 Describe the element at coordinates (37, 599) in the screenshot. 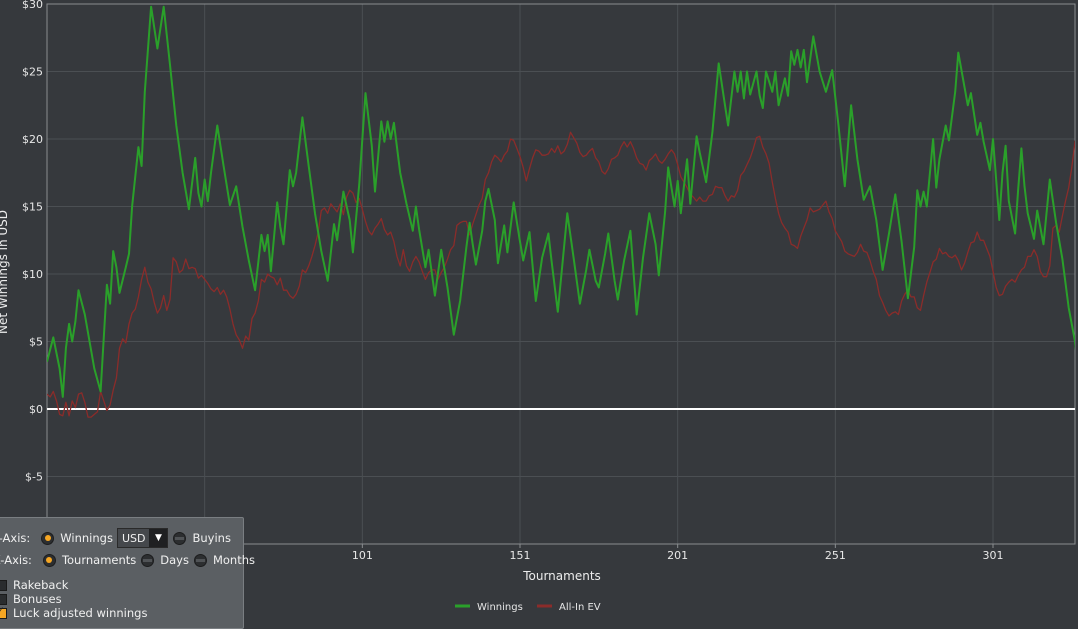

I see `bonuses-label: Bonuses` at that location.